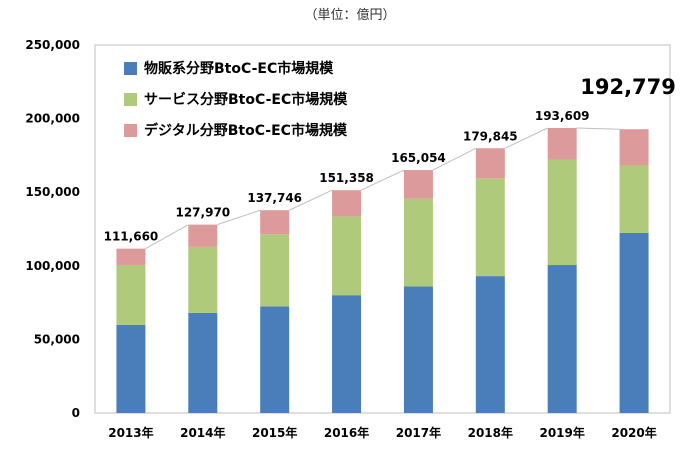 The image size is (700, 459). Describe the element at coordinates (52, 266) in the screenshot. I see `y-tick-label: 100,000` at that location.